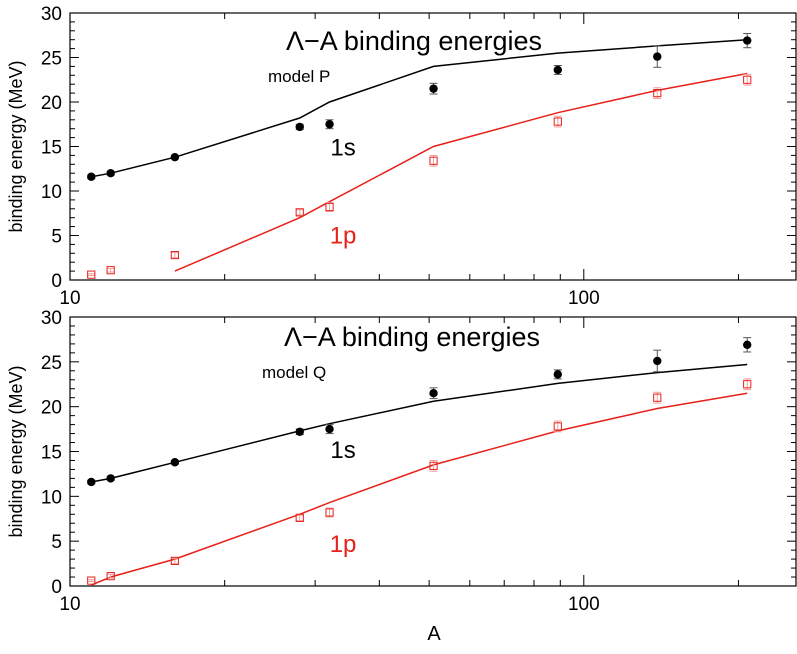 This screenshot has height=654, width=797. What do you see at coordinates (434, 634) in the screenshot?
I see `x-axis-label: A` at bounding box center [434, 634].